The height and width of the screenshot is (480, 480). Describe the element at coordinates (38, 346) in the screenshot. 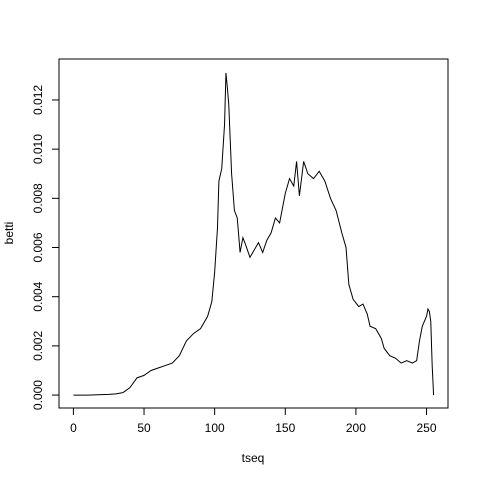

I see `y-tick-label: 0.002` at that location.